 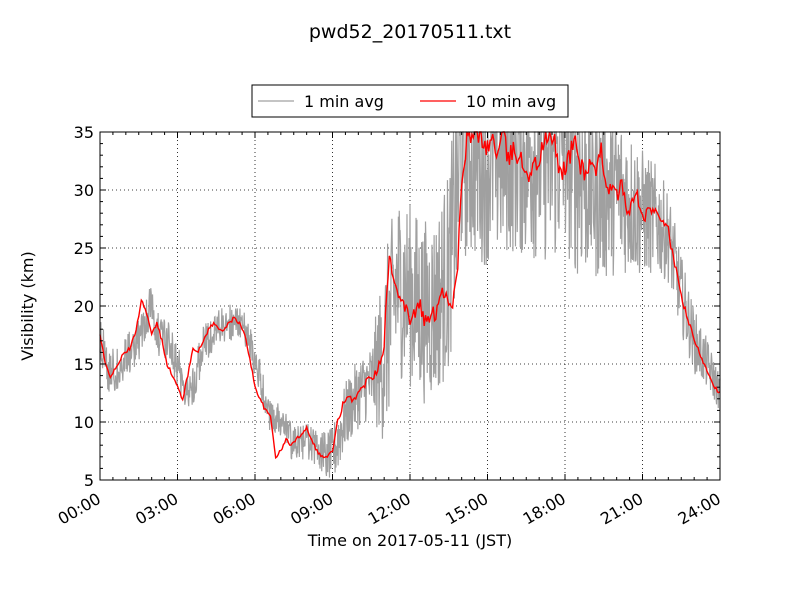 I want to click on legend-label-1min: 1 min avg, so click(x=344, y=101).